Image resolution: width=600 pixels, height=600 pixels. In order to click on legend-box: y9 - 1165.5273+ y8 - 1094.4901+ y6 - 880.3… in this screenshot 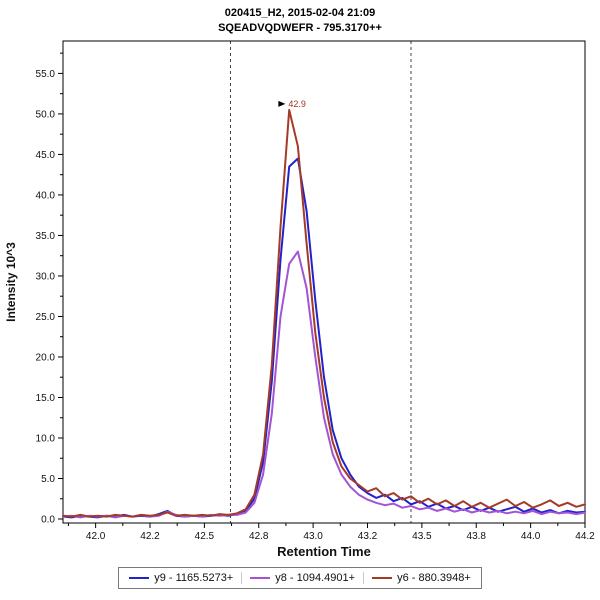, I will do `click(300, 578)`.